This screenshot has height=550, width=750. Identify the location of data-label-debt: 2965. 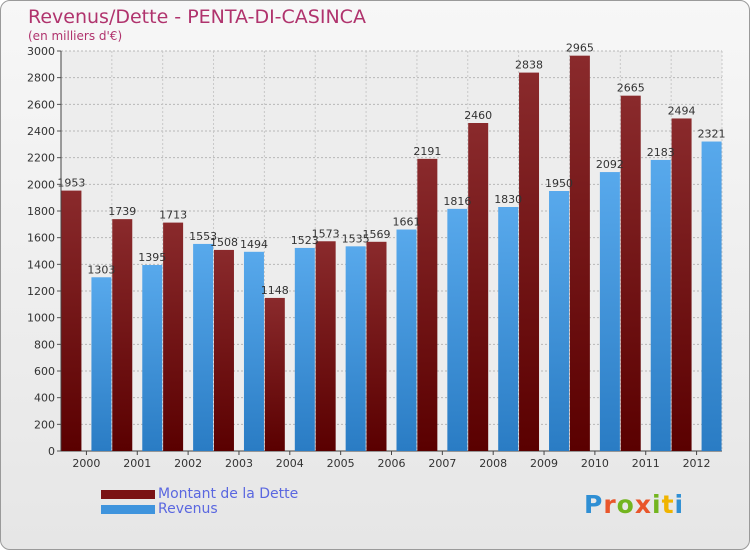
(580, 48).